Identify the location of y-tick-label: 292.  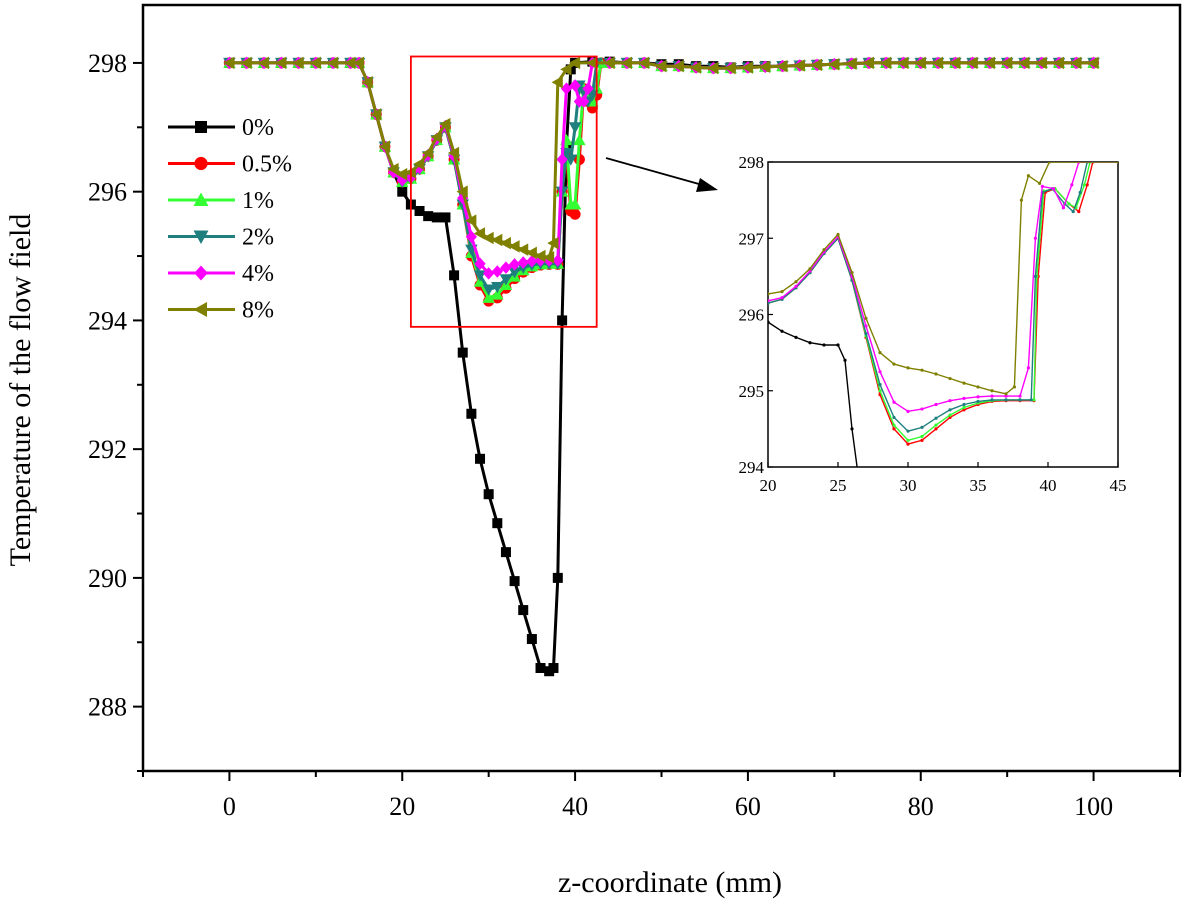
(107, 449).